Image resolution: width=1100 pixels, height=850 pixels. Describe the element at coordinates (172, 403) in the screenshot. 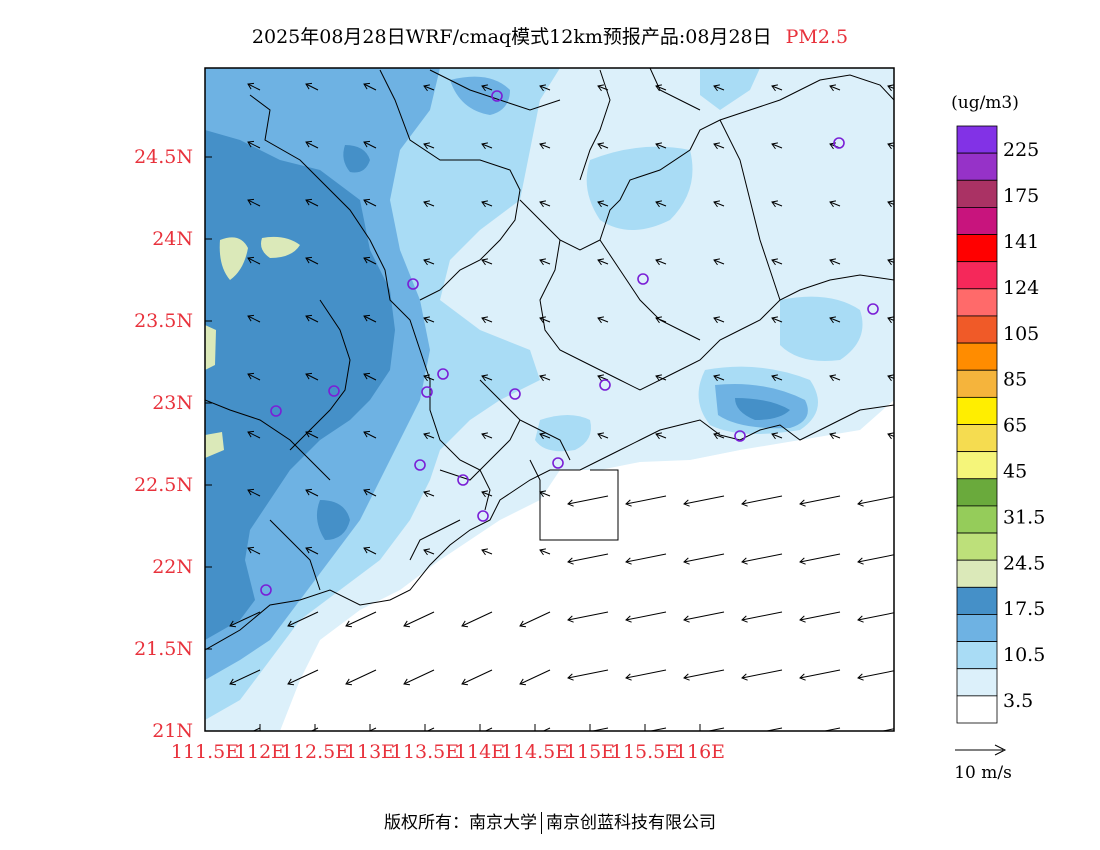

I see `lat-tick-label: 23N` at that location.